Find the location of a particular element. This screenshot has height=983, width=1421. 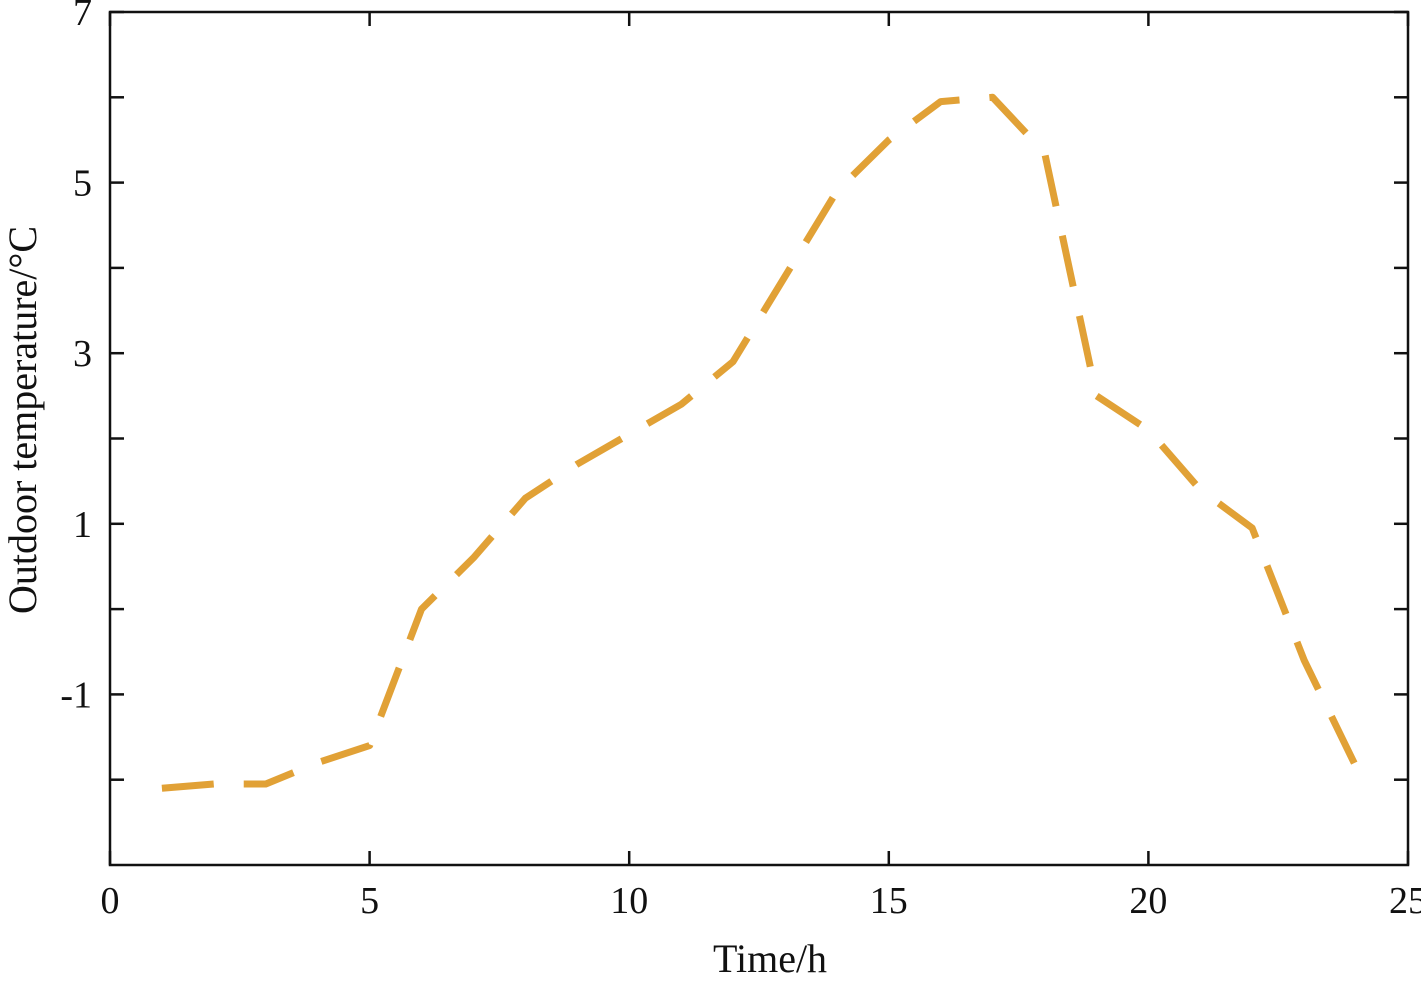

y-axis-label: Outdoor temperature/°C is located at coordinates (22, 420).